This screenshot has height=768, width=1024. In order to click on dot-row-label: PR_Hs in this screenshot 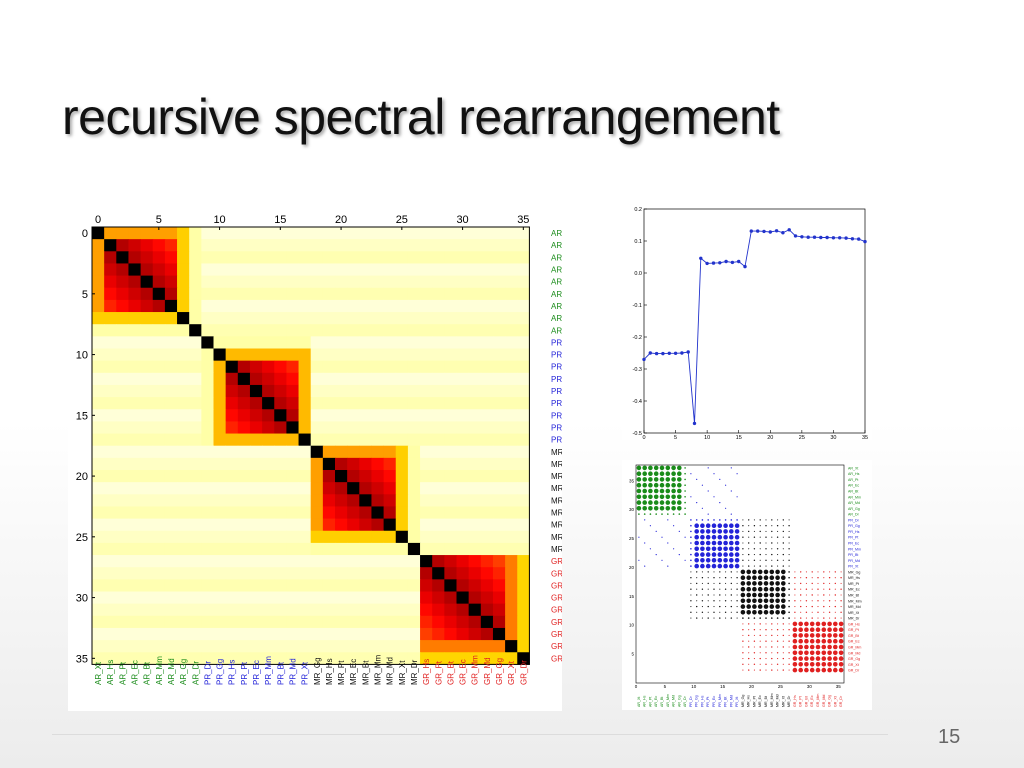, I will do `click(854, 532)`.